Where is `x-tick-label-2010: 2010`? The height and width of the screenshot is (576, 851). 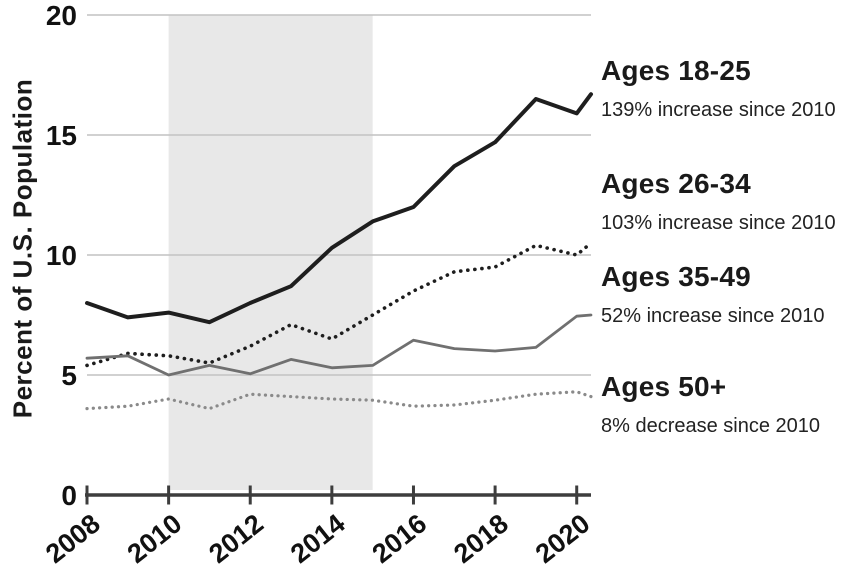
x-tick-label-2010: 2010 is located at coordinates (155, 538).